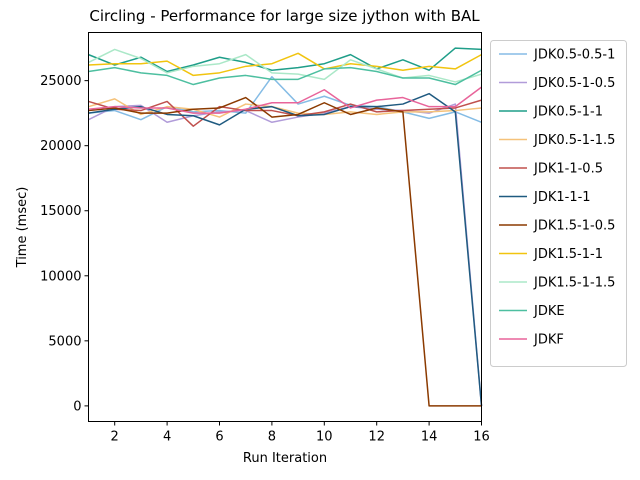 This screenshot has width=640, height=480. What do you see at coordinates (549, 311) in the screenshot?
I see `legend-label-10: JDKE` at bounding box center [549, 311].